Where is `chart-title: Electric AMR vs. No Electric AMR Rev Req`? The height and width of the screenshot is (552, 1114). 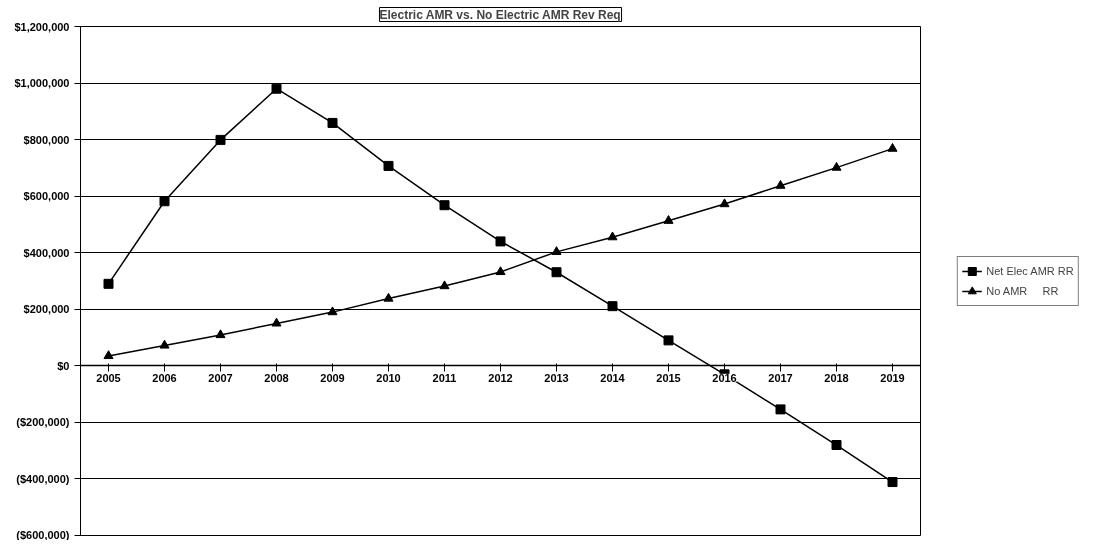
chart-title: Electric AMR vs. No Electric AMR Rev Req is located at coordinates (500, 14).